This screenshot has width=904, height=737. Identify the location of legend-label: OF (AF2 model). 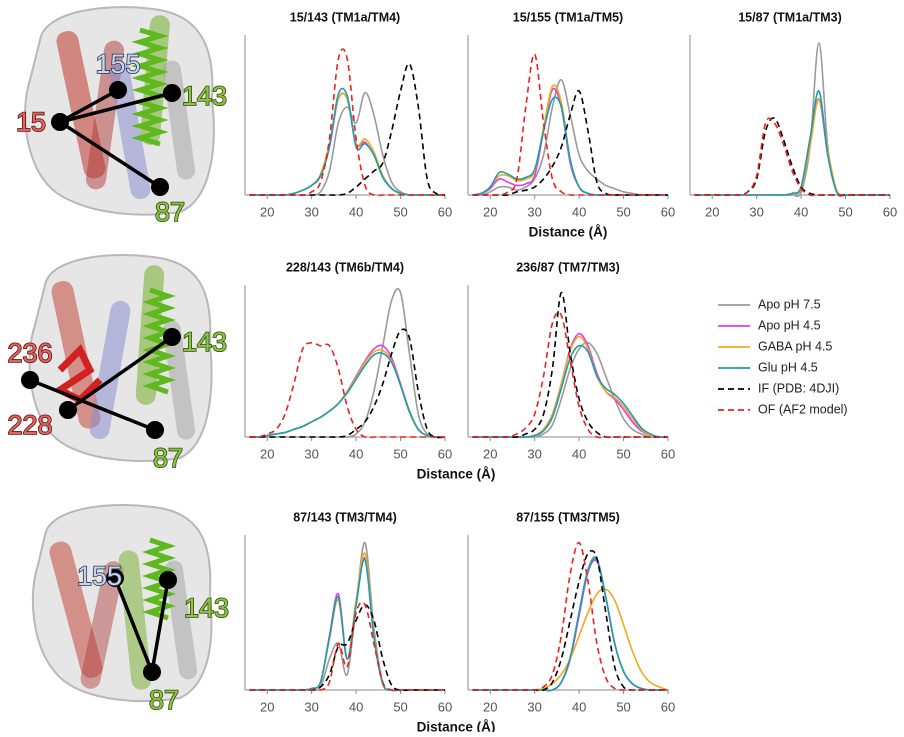
(803, 409).